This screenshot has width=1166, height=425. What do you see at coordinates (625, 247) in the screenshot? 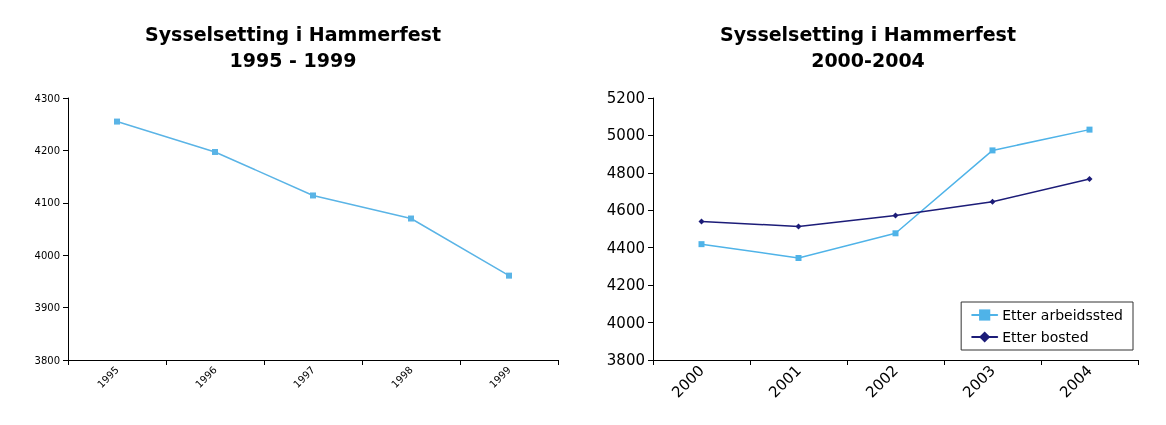
I see `y-tick-label: 4400` at bounding box center [625, 247].